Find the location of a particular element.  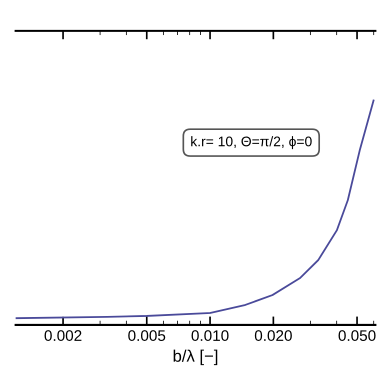

x-tick-label: 0.020 is located at coordinates (273, 336).